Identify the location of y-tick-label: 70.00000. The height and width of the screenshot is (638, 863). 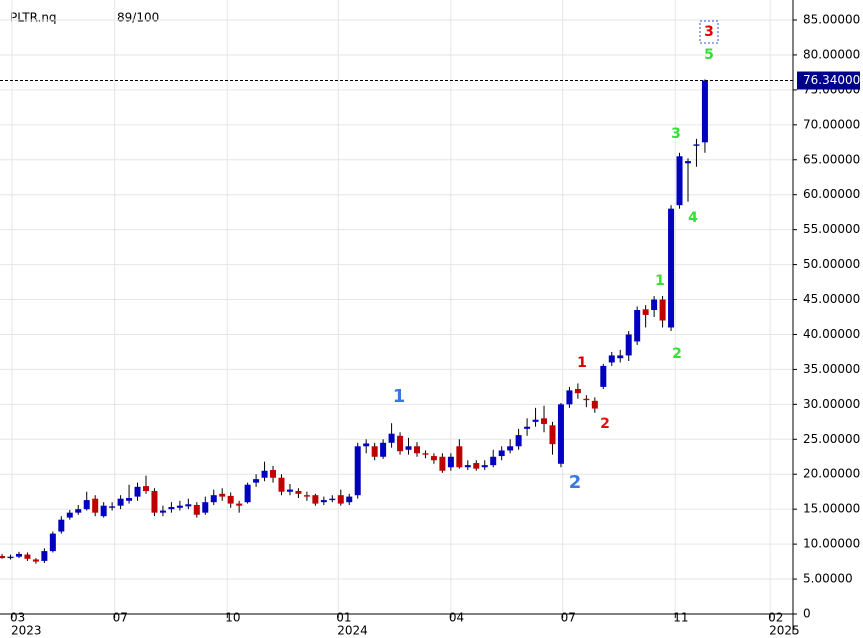
(831, 124).